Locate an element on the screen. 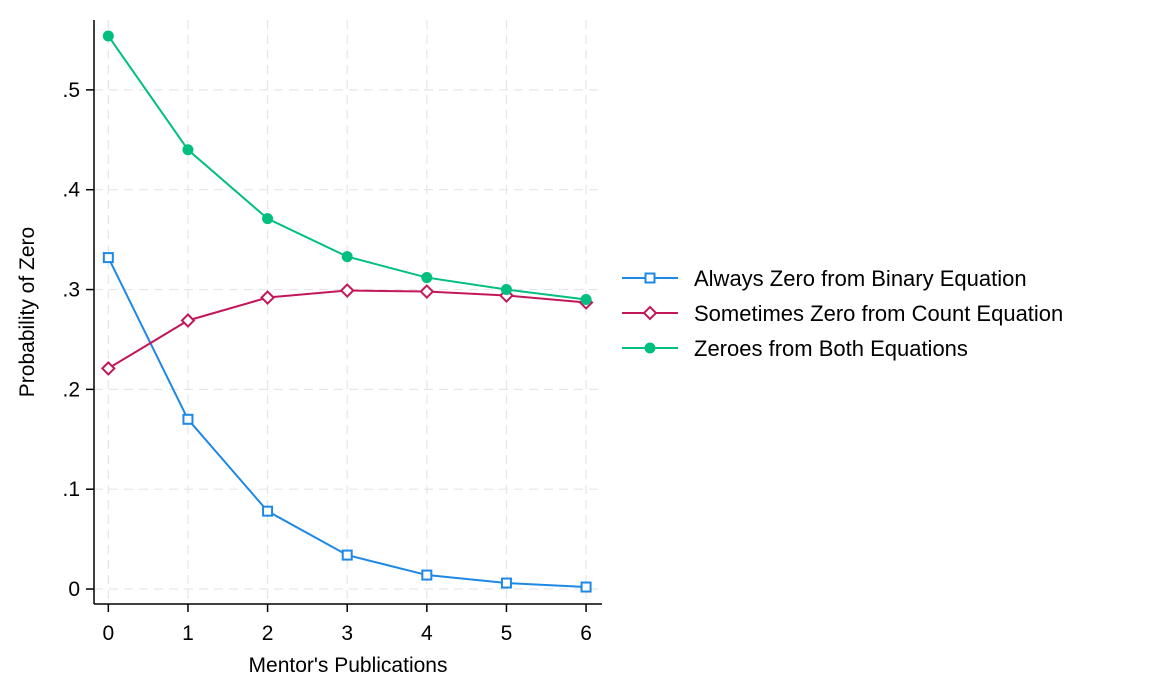  legend-entry: Zeroes from Both Equations is located at coordinates (795, 348).